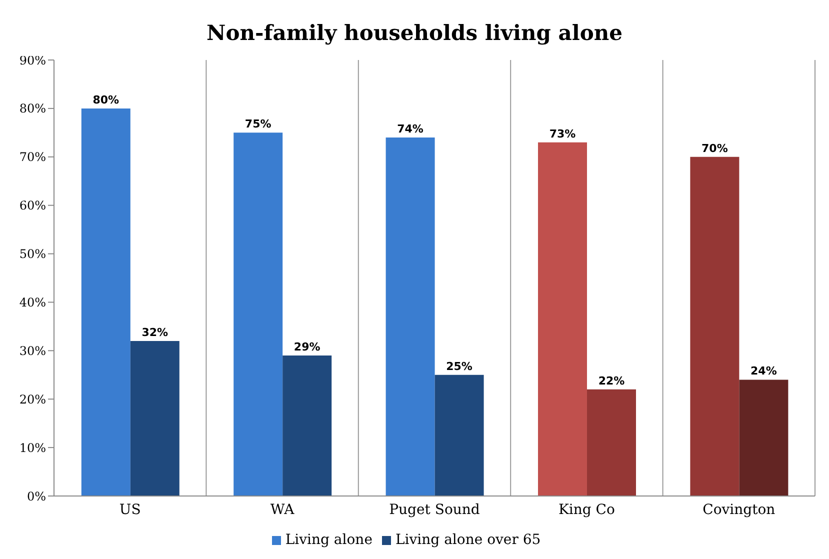 This screenshot has width=829, height=559. I want to click on y-tick-label: 80%, so click(32, 109).